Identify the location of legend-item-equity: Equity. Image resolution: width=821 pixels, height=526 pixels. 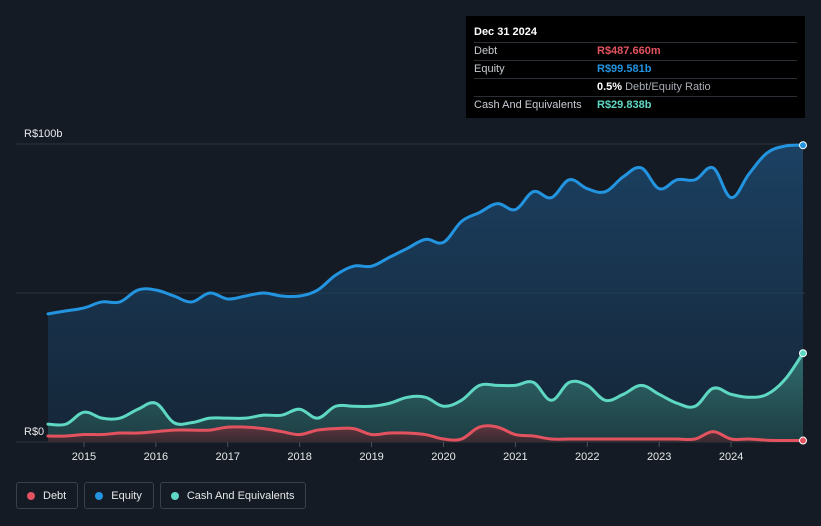
(119, 495).